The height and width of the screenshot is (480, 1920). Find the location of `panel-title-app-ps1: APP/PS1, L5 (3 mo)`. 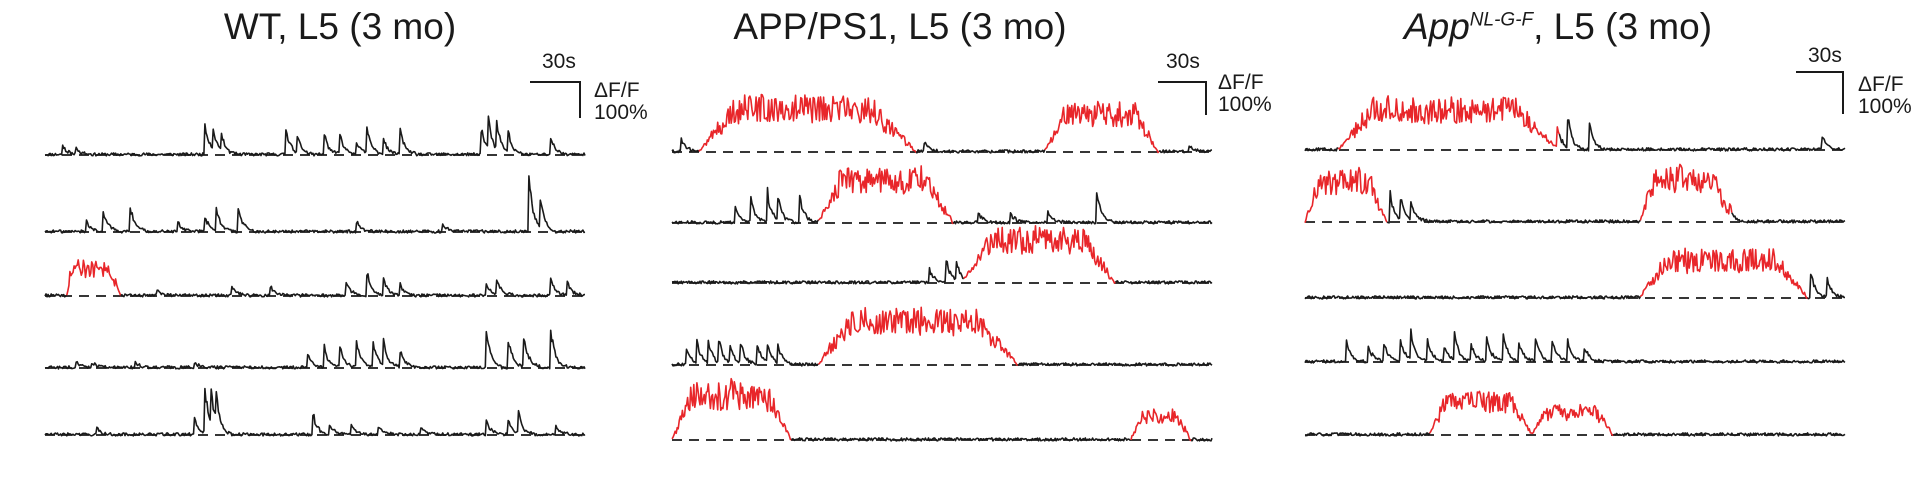

panel-title-app-ps1: APP/PS1, L5 (3 mo) is located at coordinates (900, 26).